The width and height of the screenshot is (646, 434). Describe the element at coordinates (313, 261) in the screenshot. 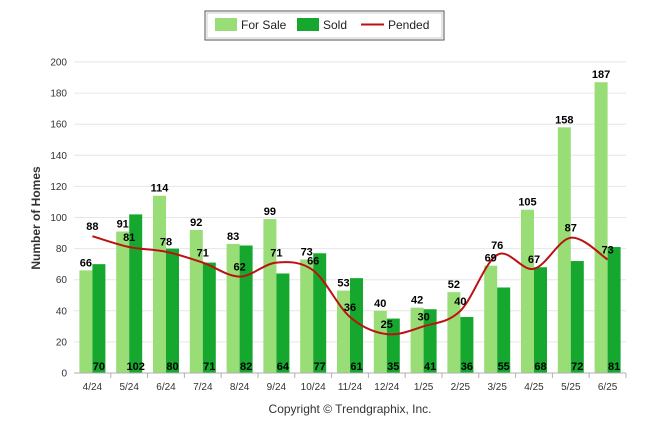

I see `data-label-pended-6: 66` at that location.